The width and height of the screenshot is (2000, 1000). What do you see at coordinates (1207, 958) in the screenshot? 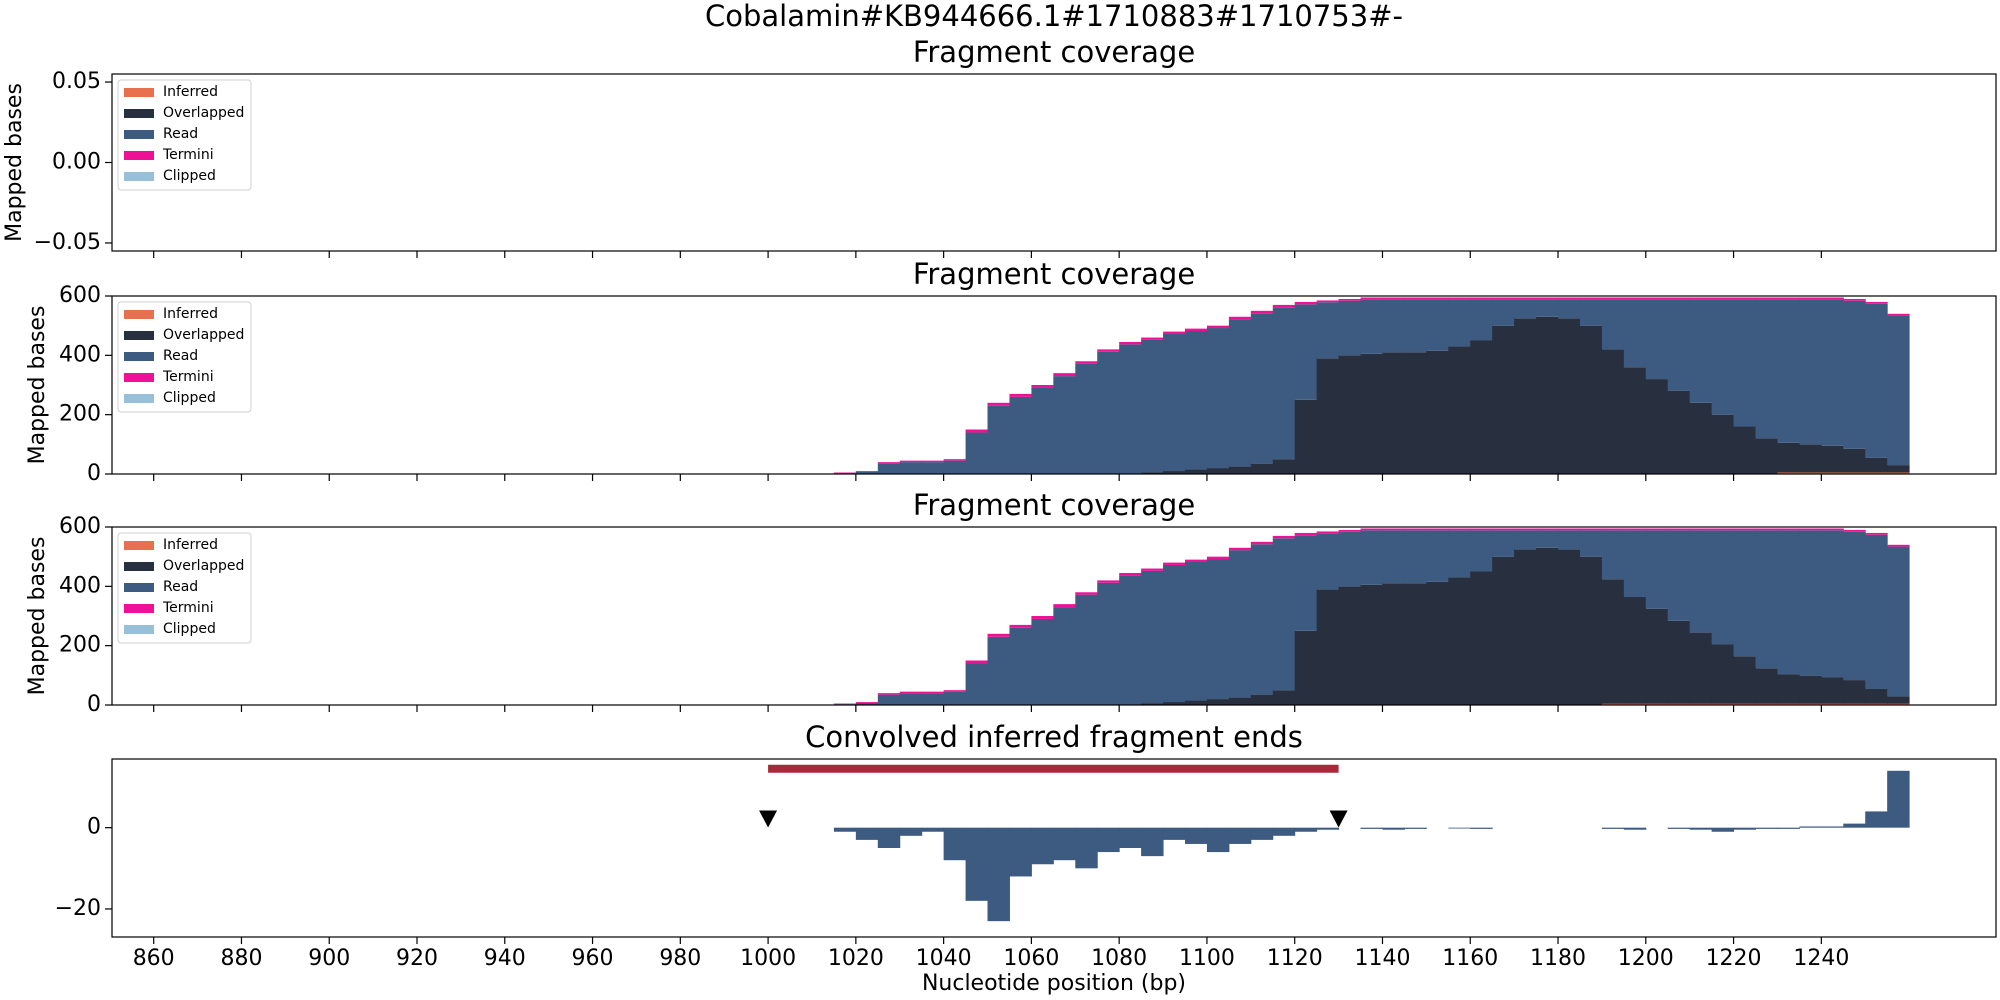
I see `x-tick-label: 1100` at bounding box center [1207, 958].